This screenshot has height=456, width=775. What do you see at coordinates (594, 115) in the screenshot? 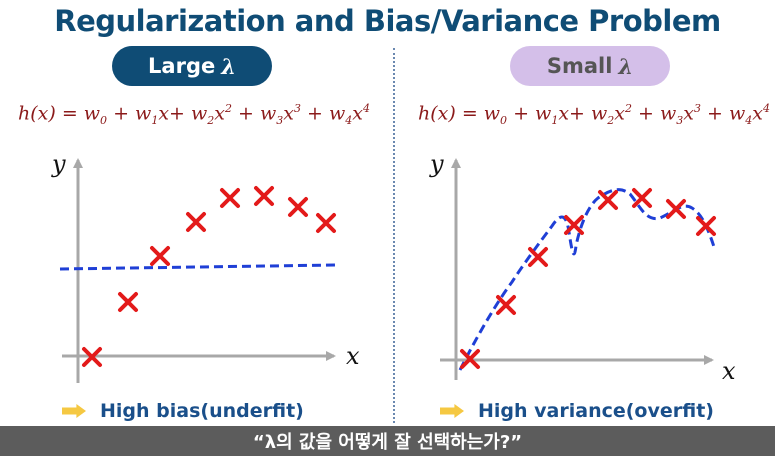
I see `hypothesis-formula-right: h(x) = w0 + w1x+ w2x2 + w3x3 + w4x4` at bounding box center [594, 115].